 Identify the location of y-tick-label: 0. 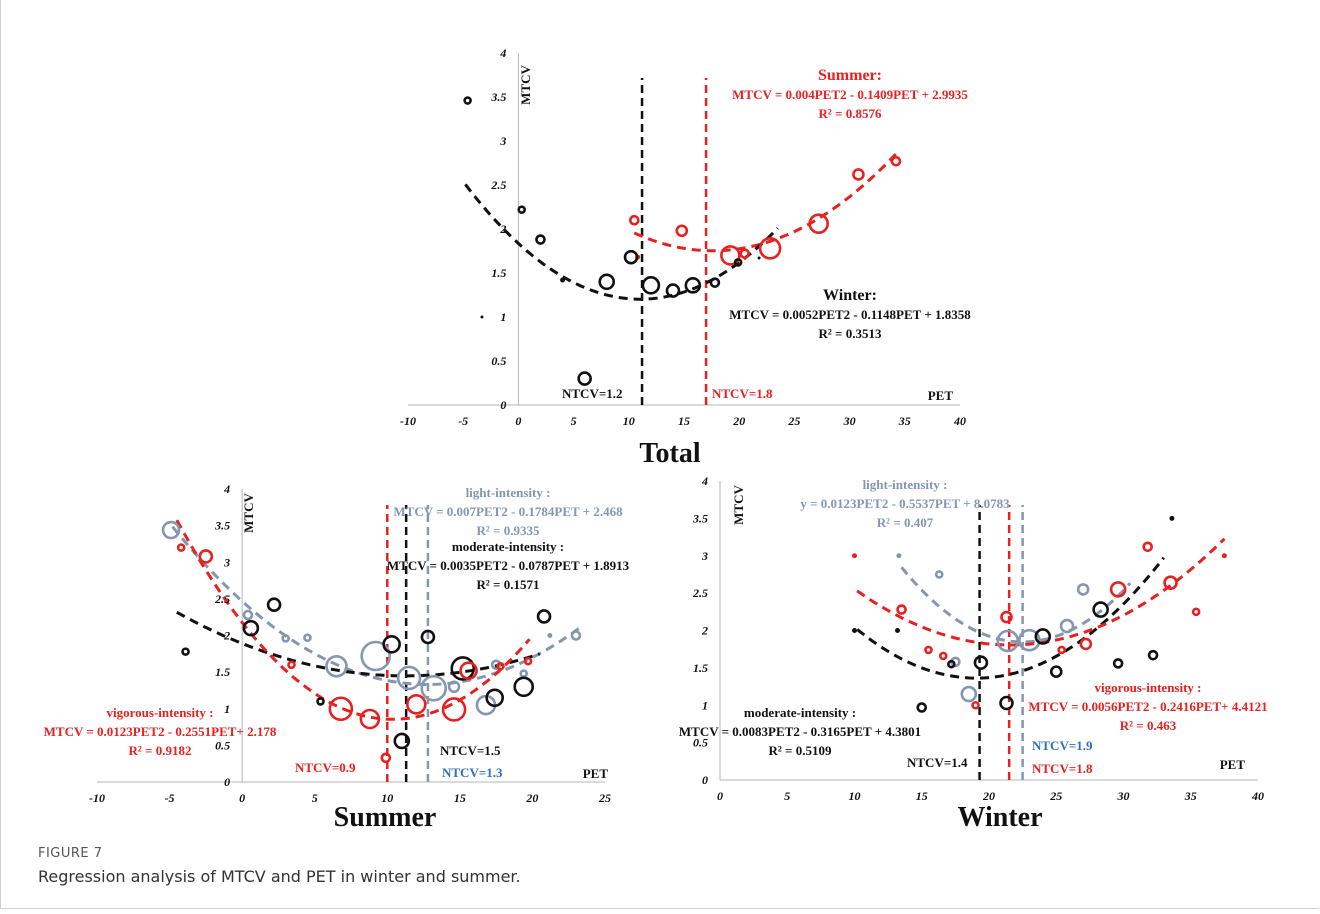
(227, 782).